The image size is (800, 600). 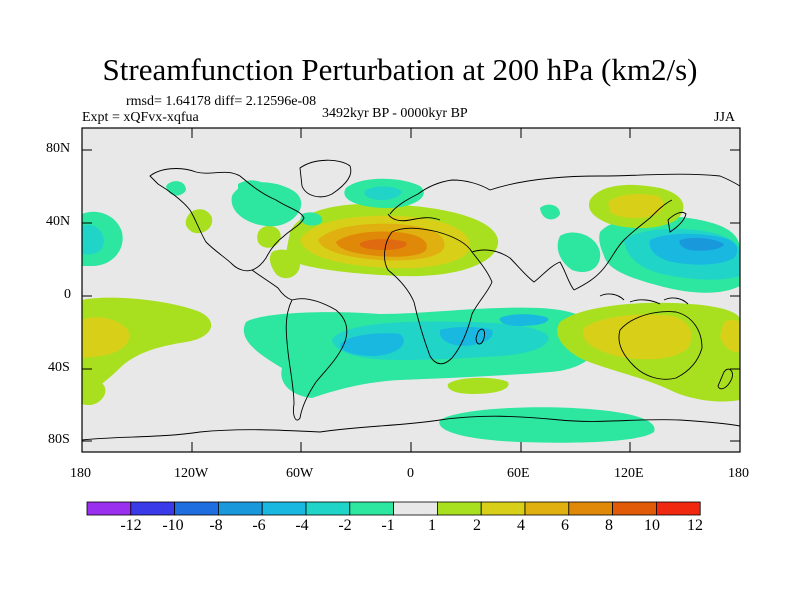 What do you see at coordinates (58, 148) in the screenshot?
I see `lat-label-80n: 80N` at bounding box center [58, 148].